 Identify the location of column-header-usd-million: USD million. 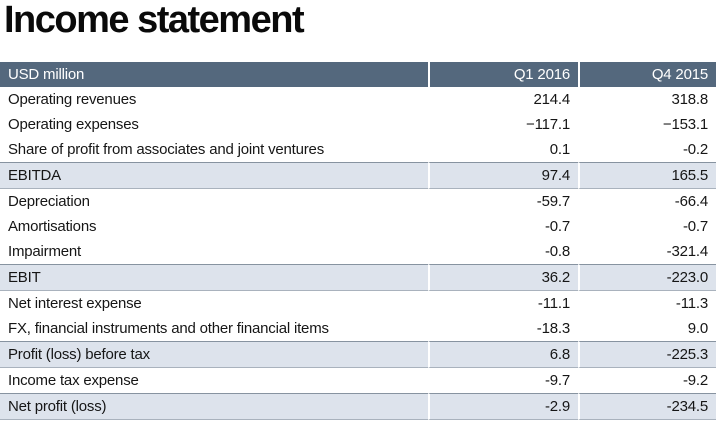
(214, 74).